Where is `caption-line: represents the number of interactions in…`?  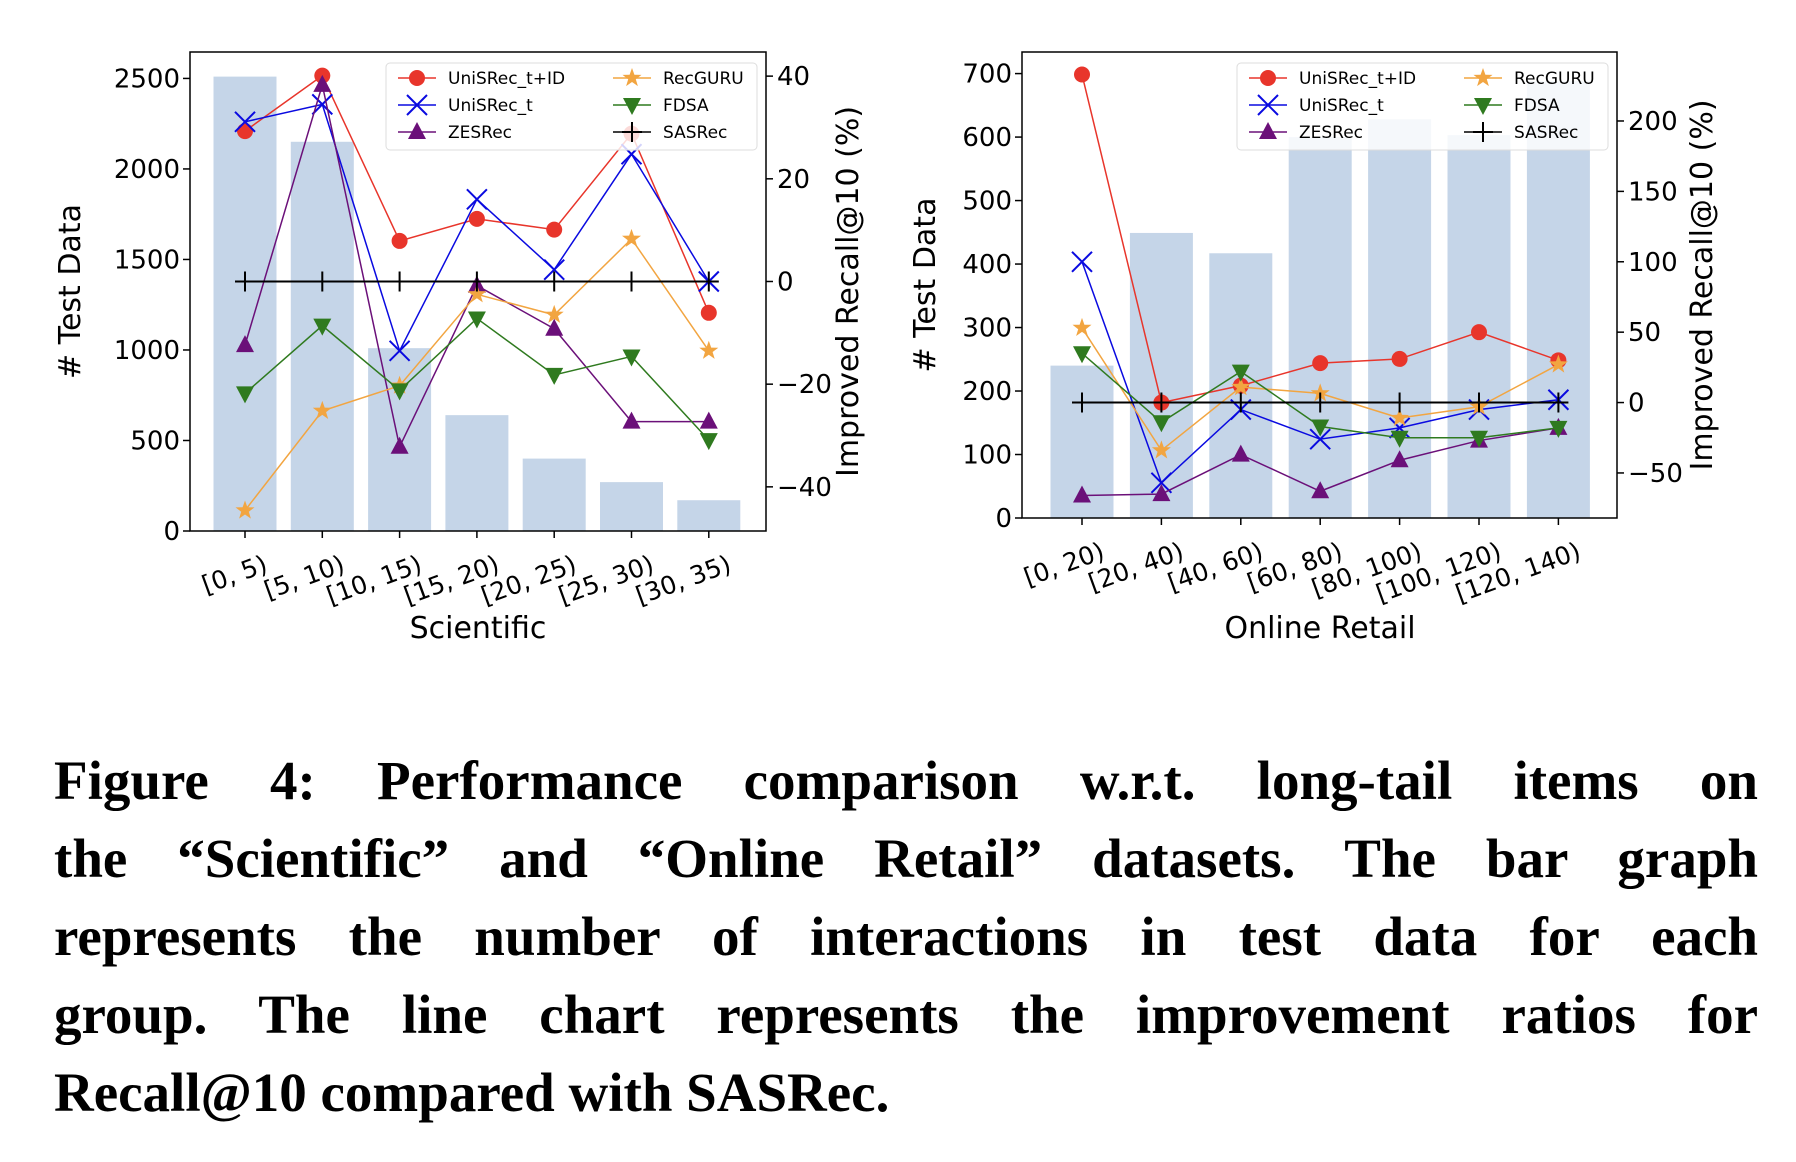 caption-line: represents the number of interactions in… is located at coordinates (906, 936).